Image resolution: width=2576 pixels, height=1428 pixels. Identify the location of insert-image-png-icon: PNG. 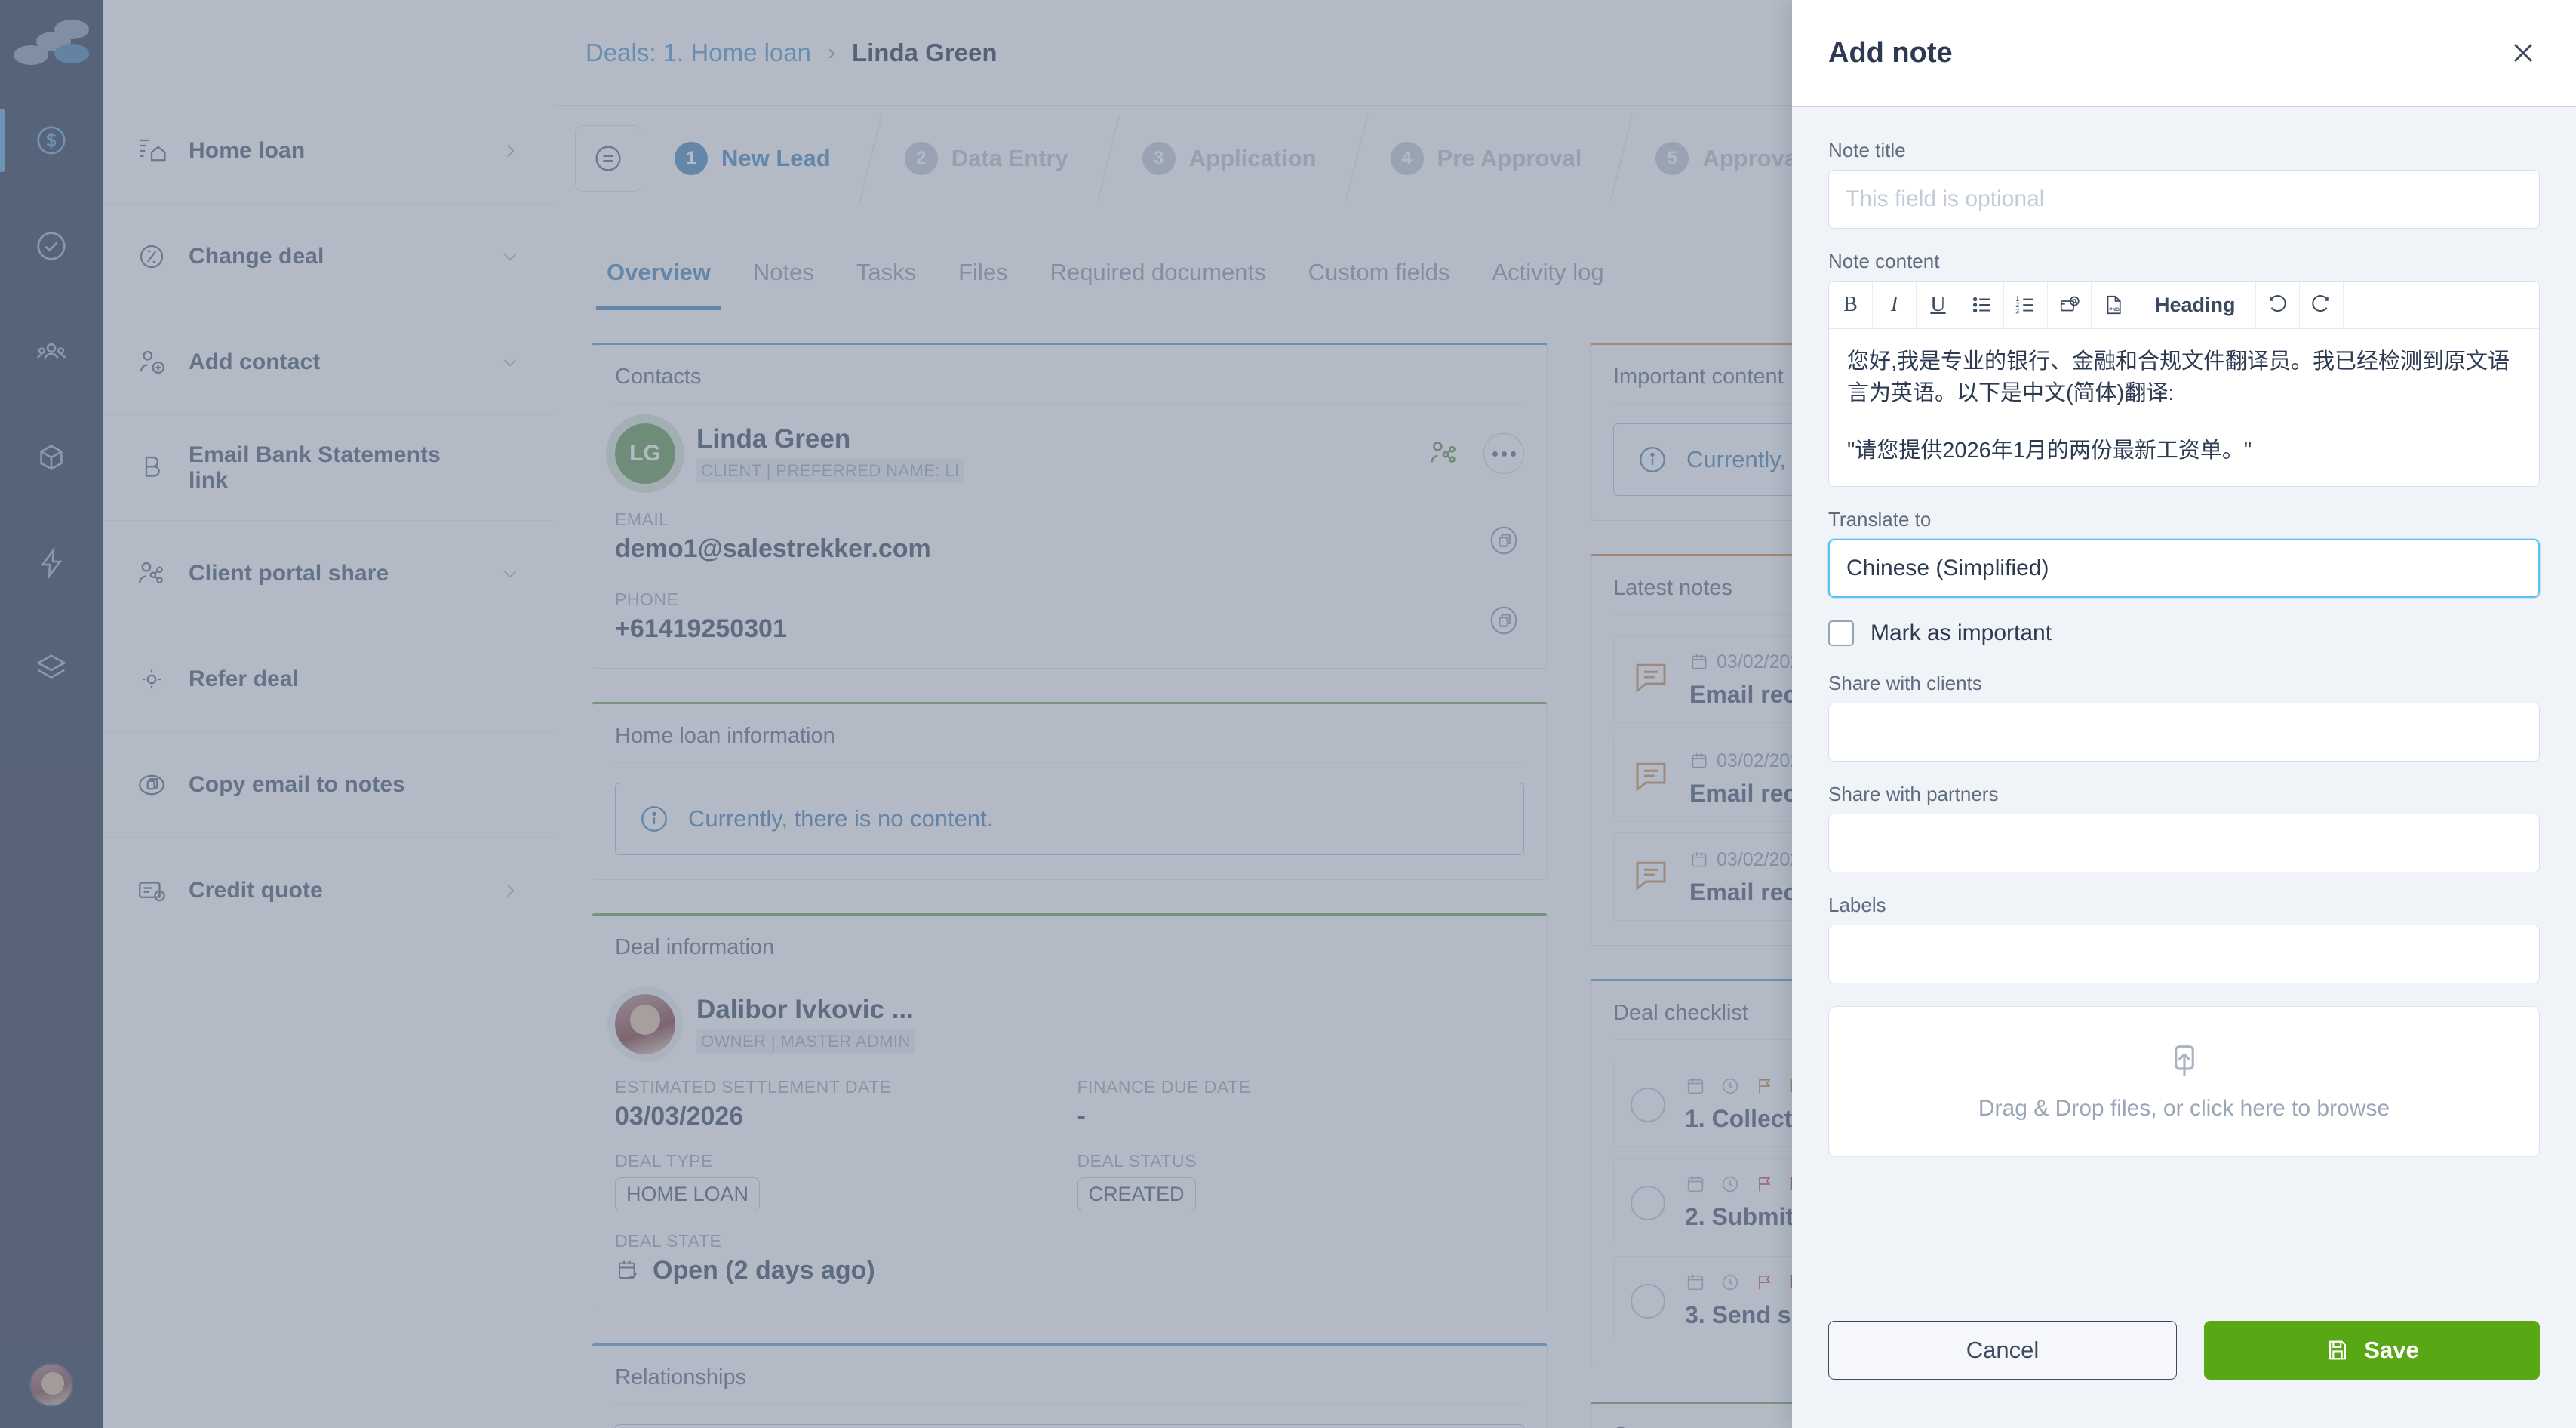
(2113, 305).